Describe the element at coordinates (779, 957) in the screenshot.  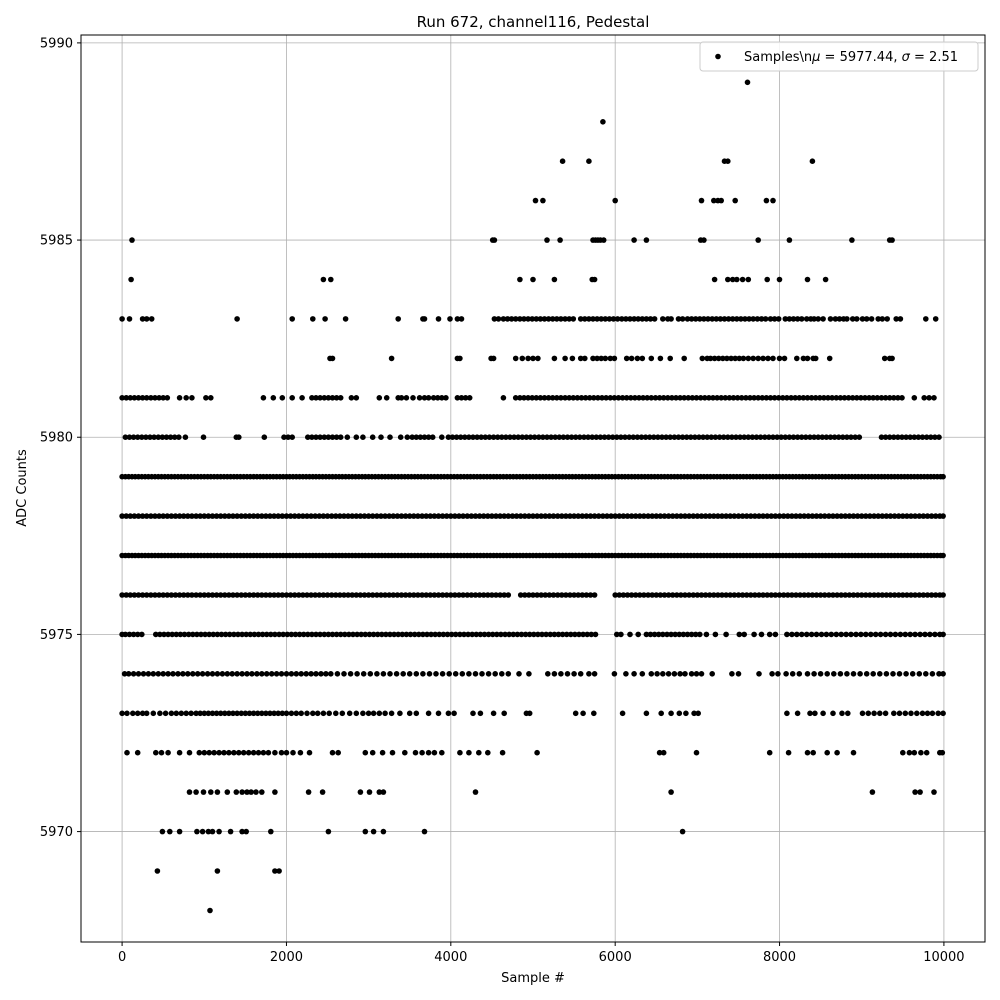
I see `x-tick-label: 8000` at that location.